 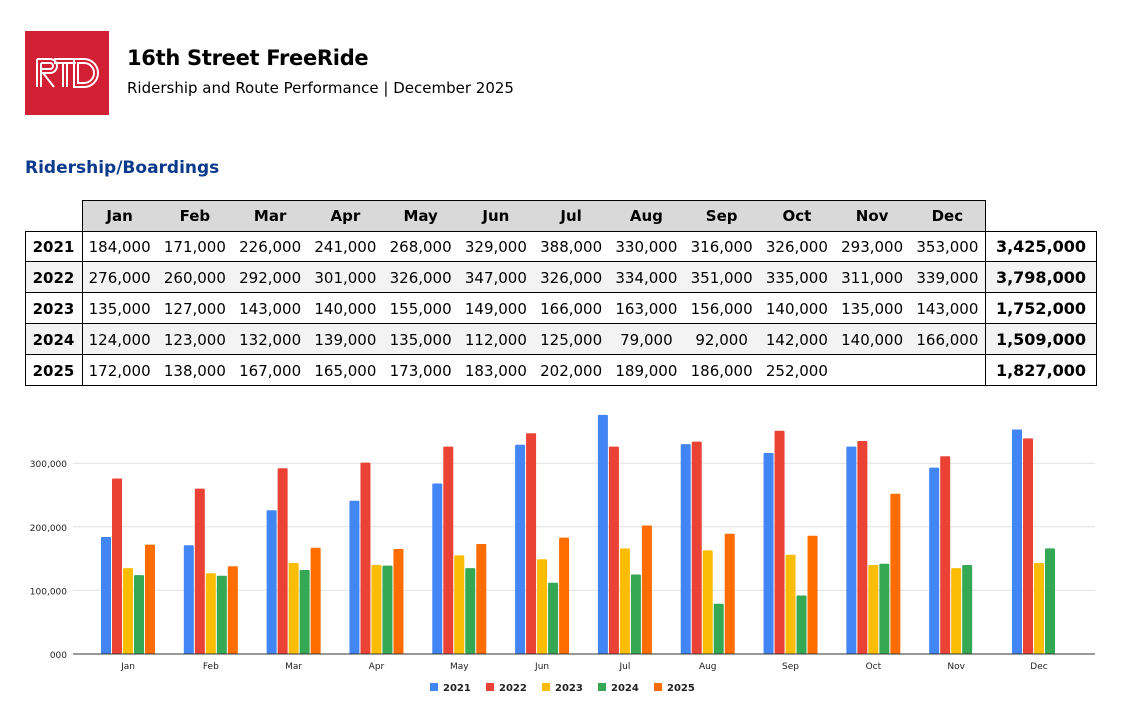 I want to click on legend-swatch-2025, so click(x=658, y=687).